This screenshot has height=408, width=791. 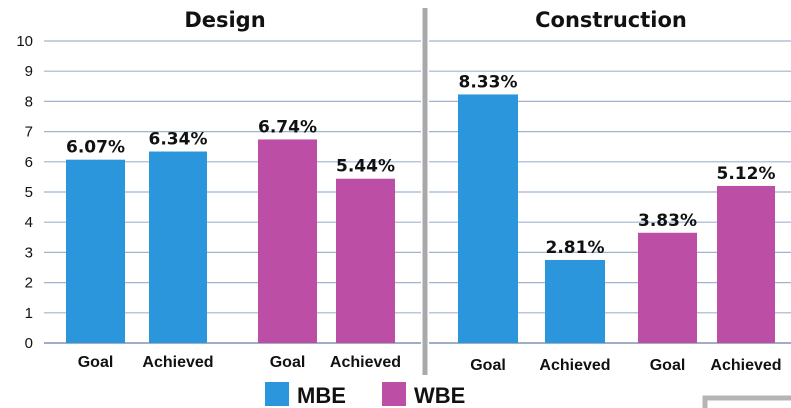 I want to click on panel-title-construction: Construction, so click(x=611, y=20).